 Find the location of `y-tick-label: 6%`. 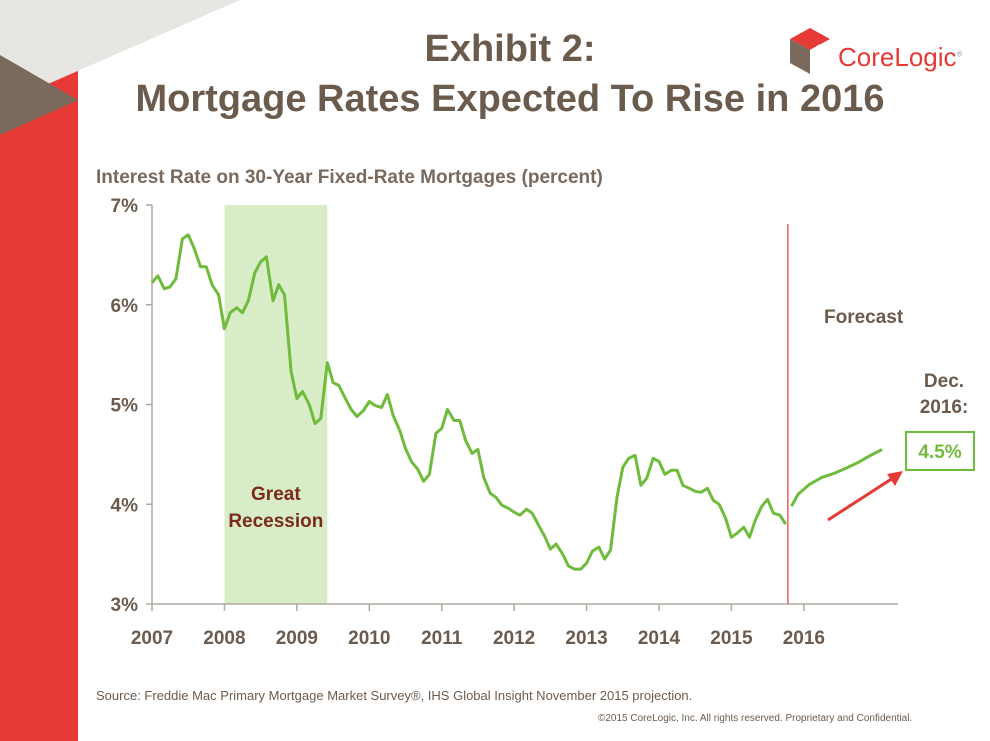

y-tick-label: 6% is located at coordinates (125, 306).